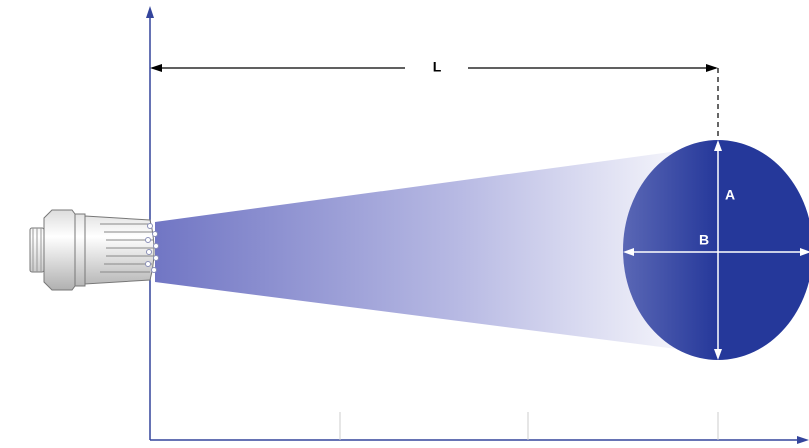  What do you see at coordinates (704, 240) in the screenshot?
I see `width-label: B` at bounding box center [704, 240].